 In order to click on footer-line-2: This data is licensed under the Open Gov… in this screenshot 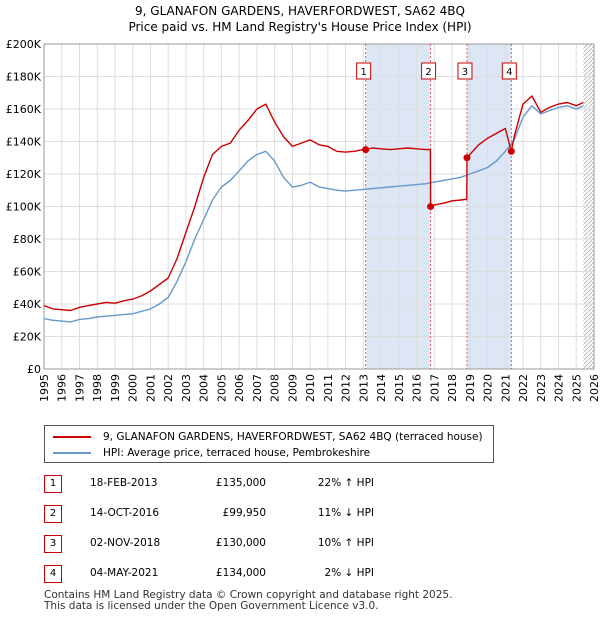, I will do `click(211, 606)`.